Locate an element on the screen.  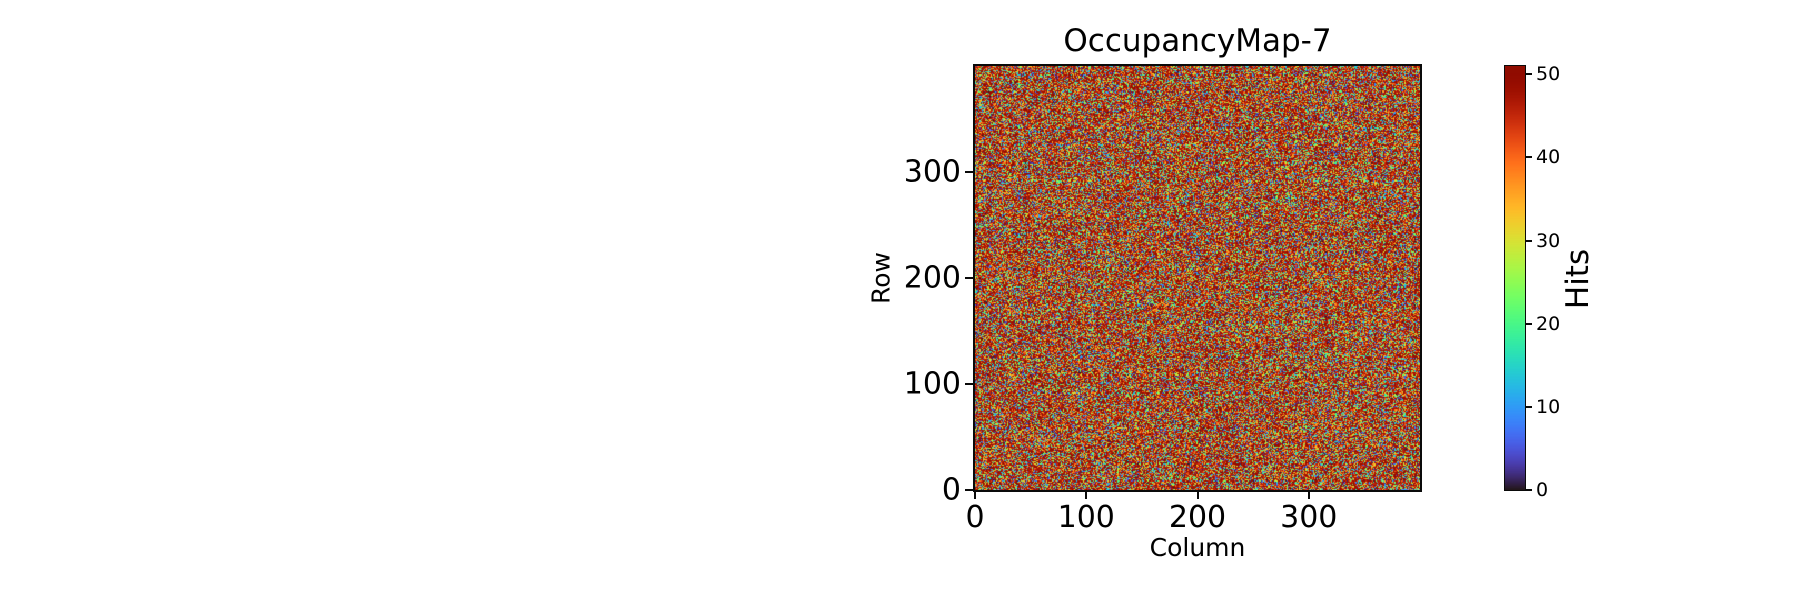
colorbar is located at coordinates (1515, 278).